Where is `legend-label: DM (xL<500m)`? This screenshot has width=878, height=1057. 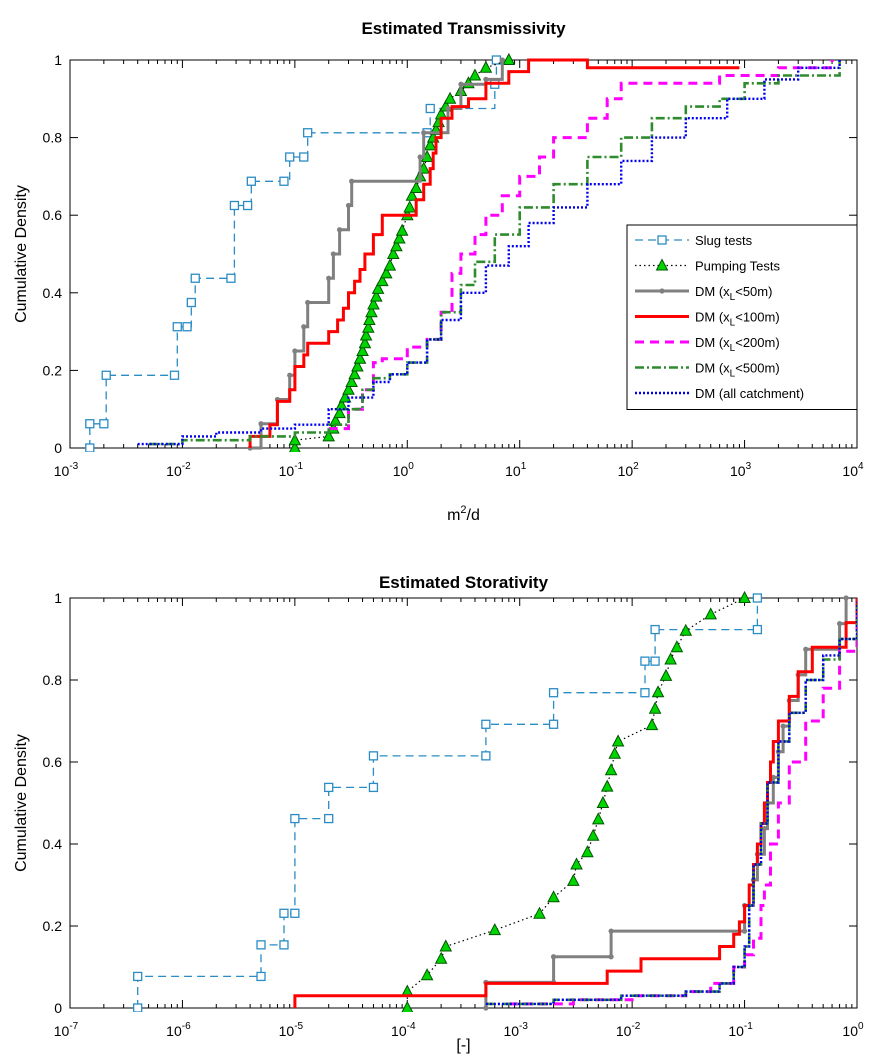
legend-label: DM (xL<500m) is located at coordinates (737, 370).